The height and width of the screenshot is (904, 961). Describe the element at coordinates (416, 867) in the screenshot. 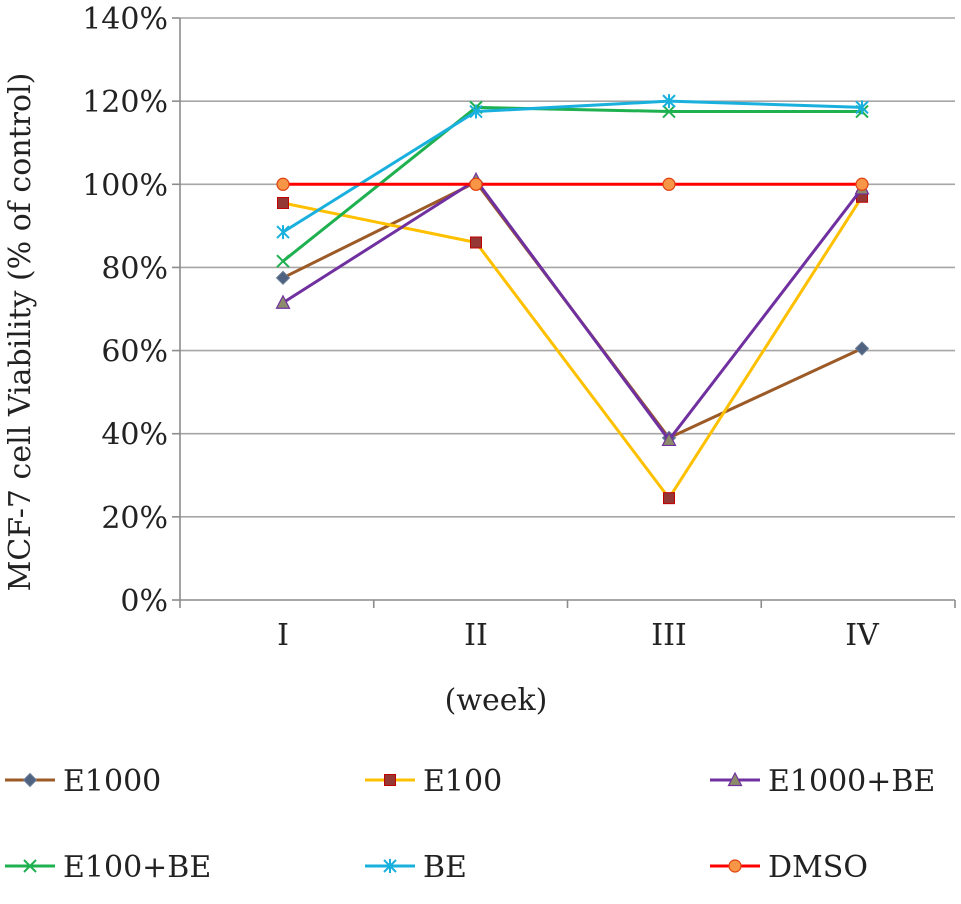

I see `legend-item: BE` at that location.